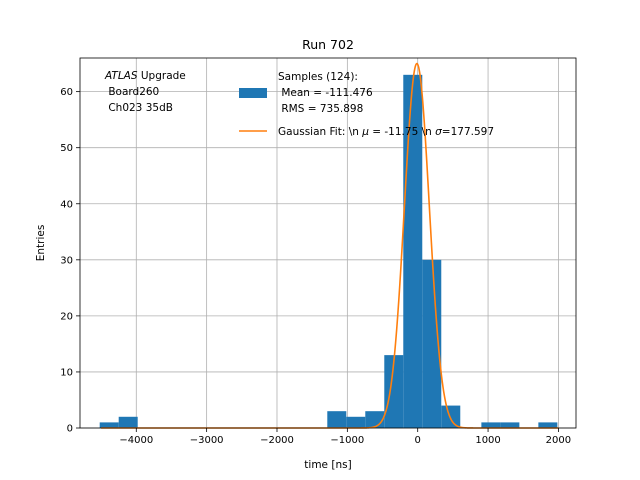 This screenshot has width=640, height=480. Describe the element at coordinates (66, 92) in the screenshot. I see `y-tick-label: 60` at that location.